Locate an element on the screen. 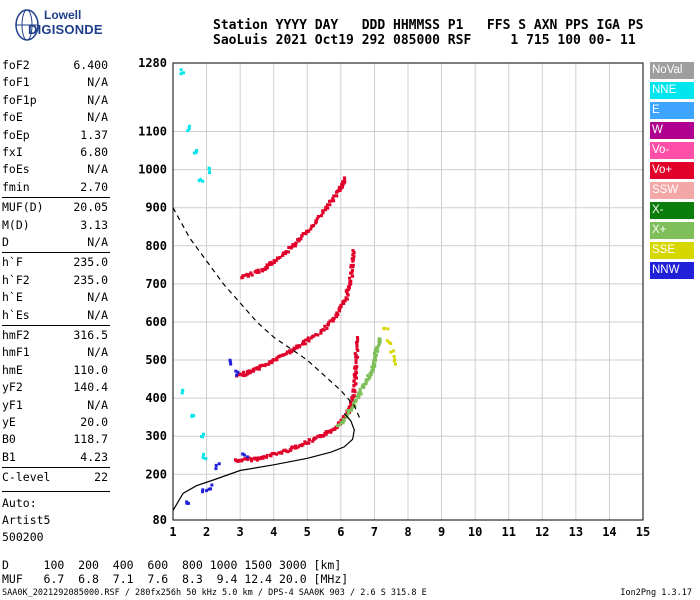 Image resolution: width=700 pixels, height=600 pixels. param-value: 2.70 is located at coordinates (94, 186).